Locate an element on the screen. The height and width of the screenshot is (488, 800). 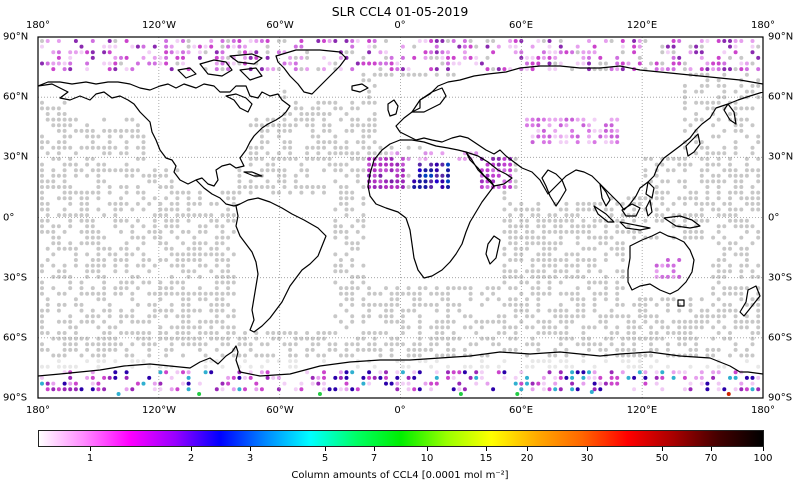
colorbar-tick-label: 30 is located at coordinates (587, 458).